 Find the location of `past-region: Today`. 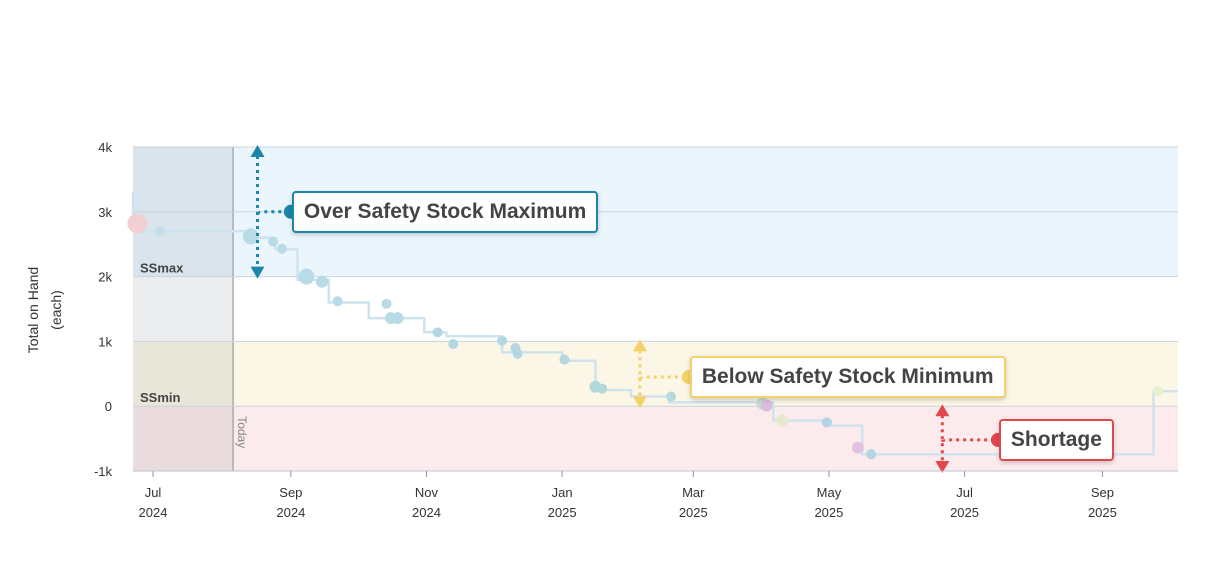

past-region: Today is located at coordinates (191, 309).